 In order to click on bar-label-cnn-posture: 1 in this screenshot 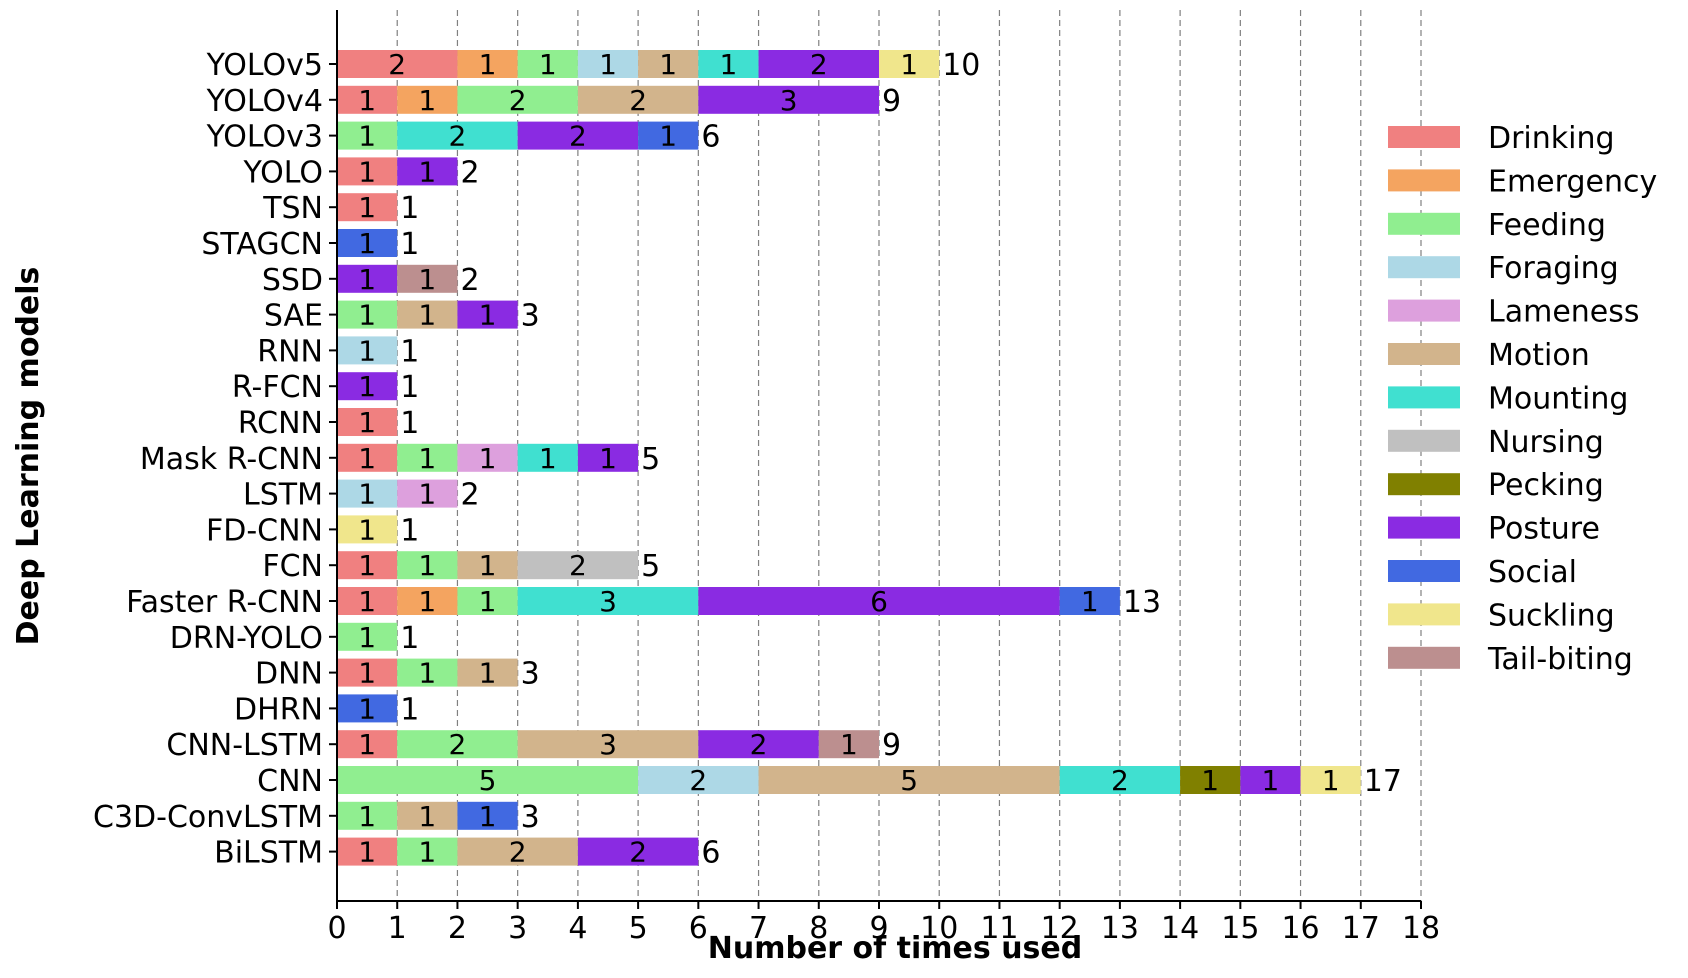, I will do `click(1271, 780)`.